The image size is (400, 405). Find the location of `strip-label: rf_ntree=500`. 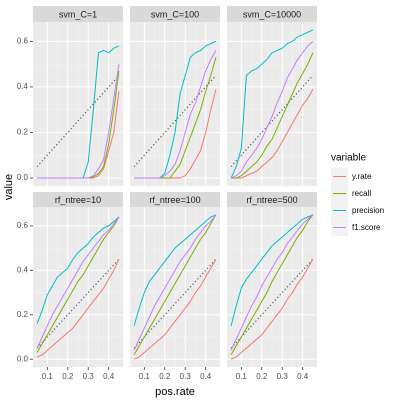

strip-label: rf_ntree=500 is located at coordinates (271, 200).